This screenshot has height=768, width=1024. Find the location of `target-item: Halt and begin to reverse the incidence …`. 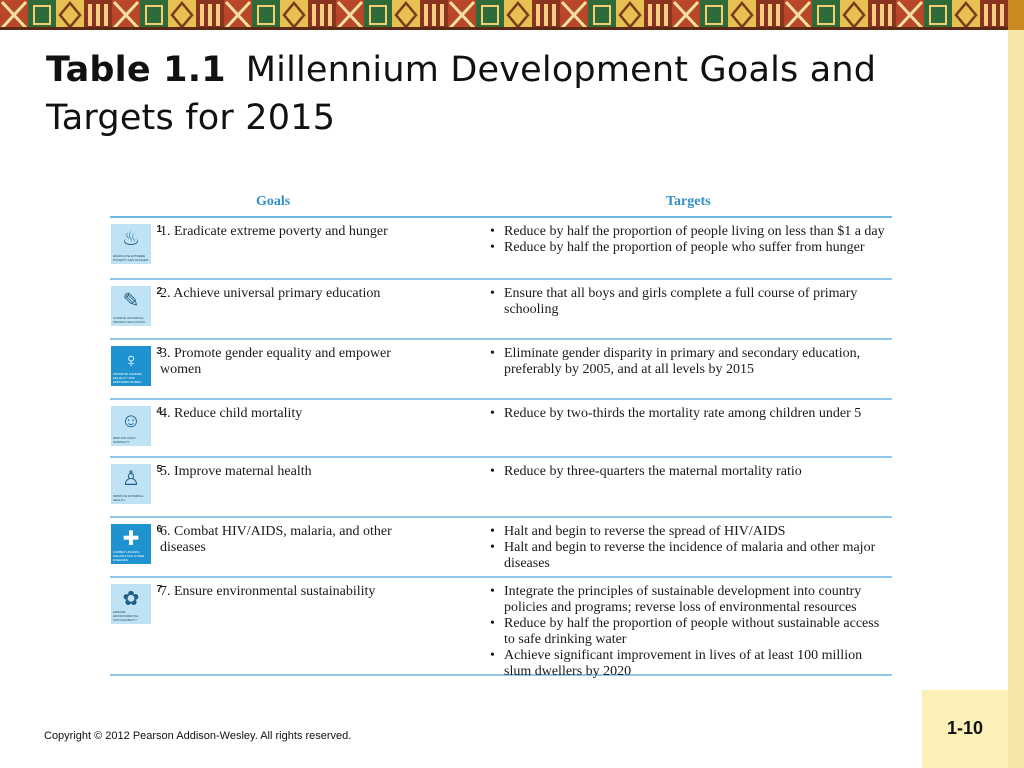

target-item: Halt and begin to reverse the incidence … is located at coordinates (690, 556).